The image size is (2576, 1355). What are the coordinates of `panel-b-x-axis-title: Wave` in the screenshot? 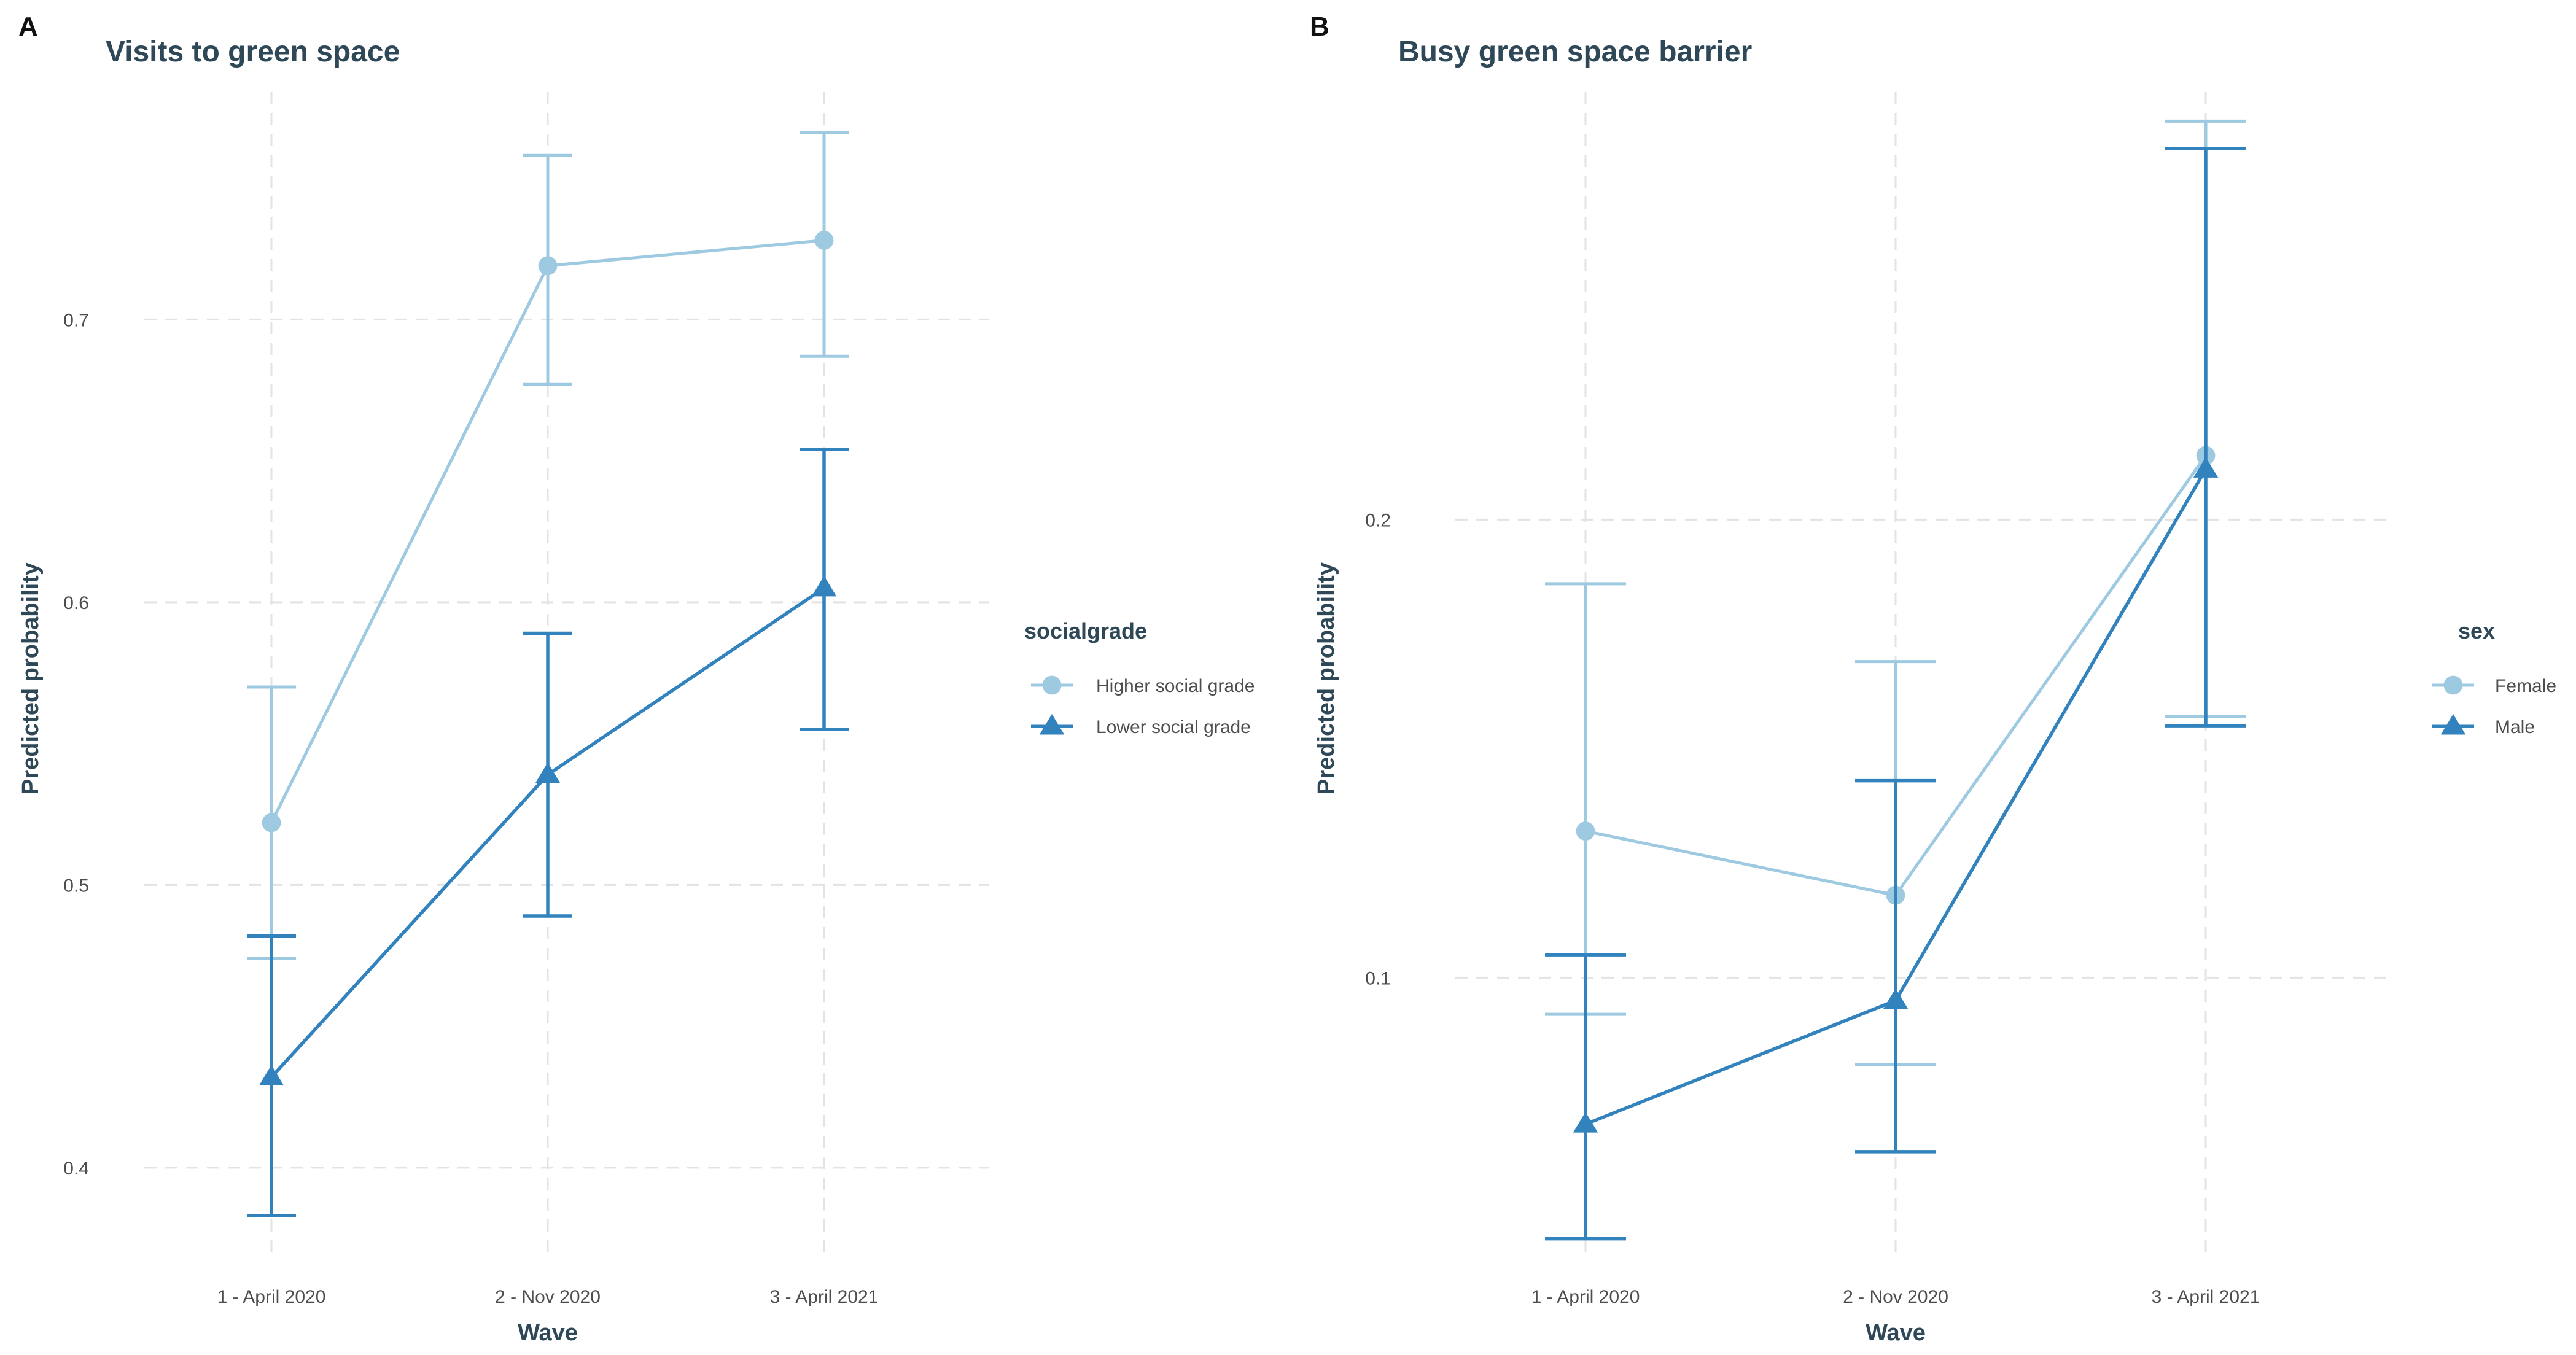 It's located at (1896, 1333).